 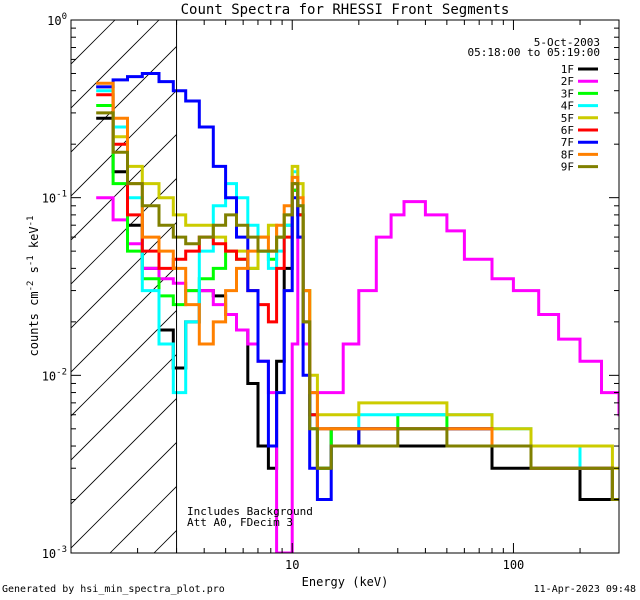 I want to click on legend-label-2f: 2F, so click(x=567, y=81).